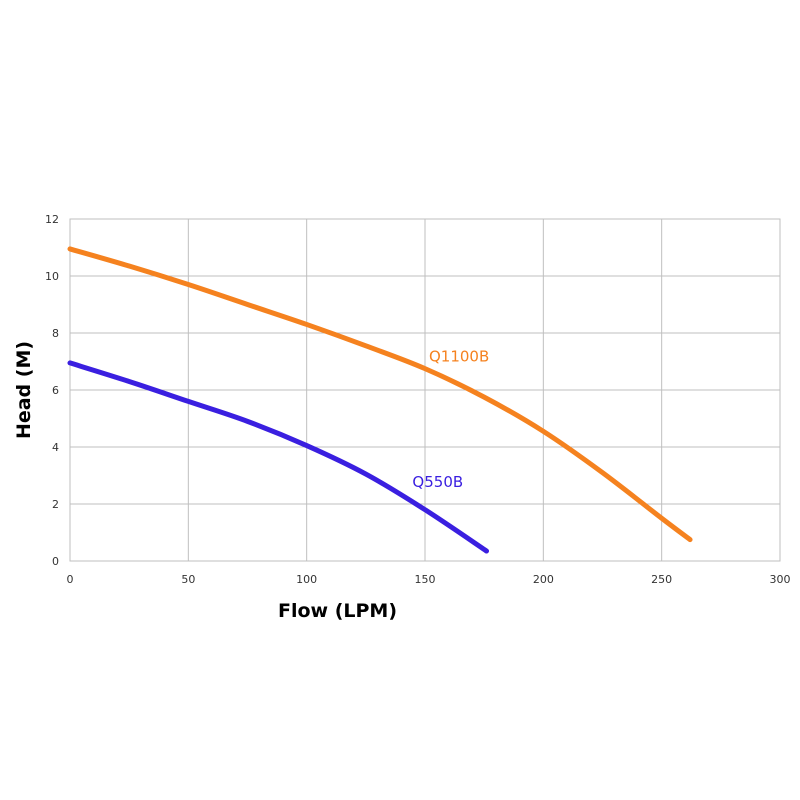  I want to click on y-tick-label: 2, so click(55, 504).